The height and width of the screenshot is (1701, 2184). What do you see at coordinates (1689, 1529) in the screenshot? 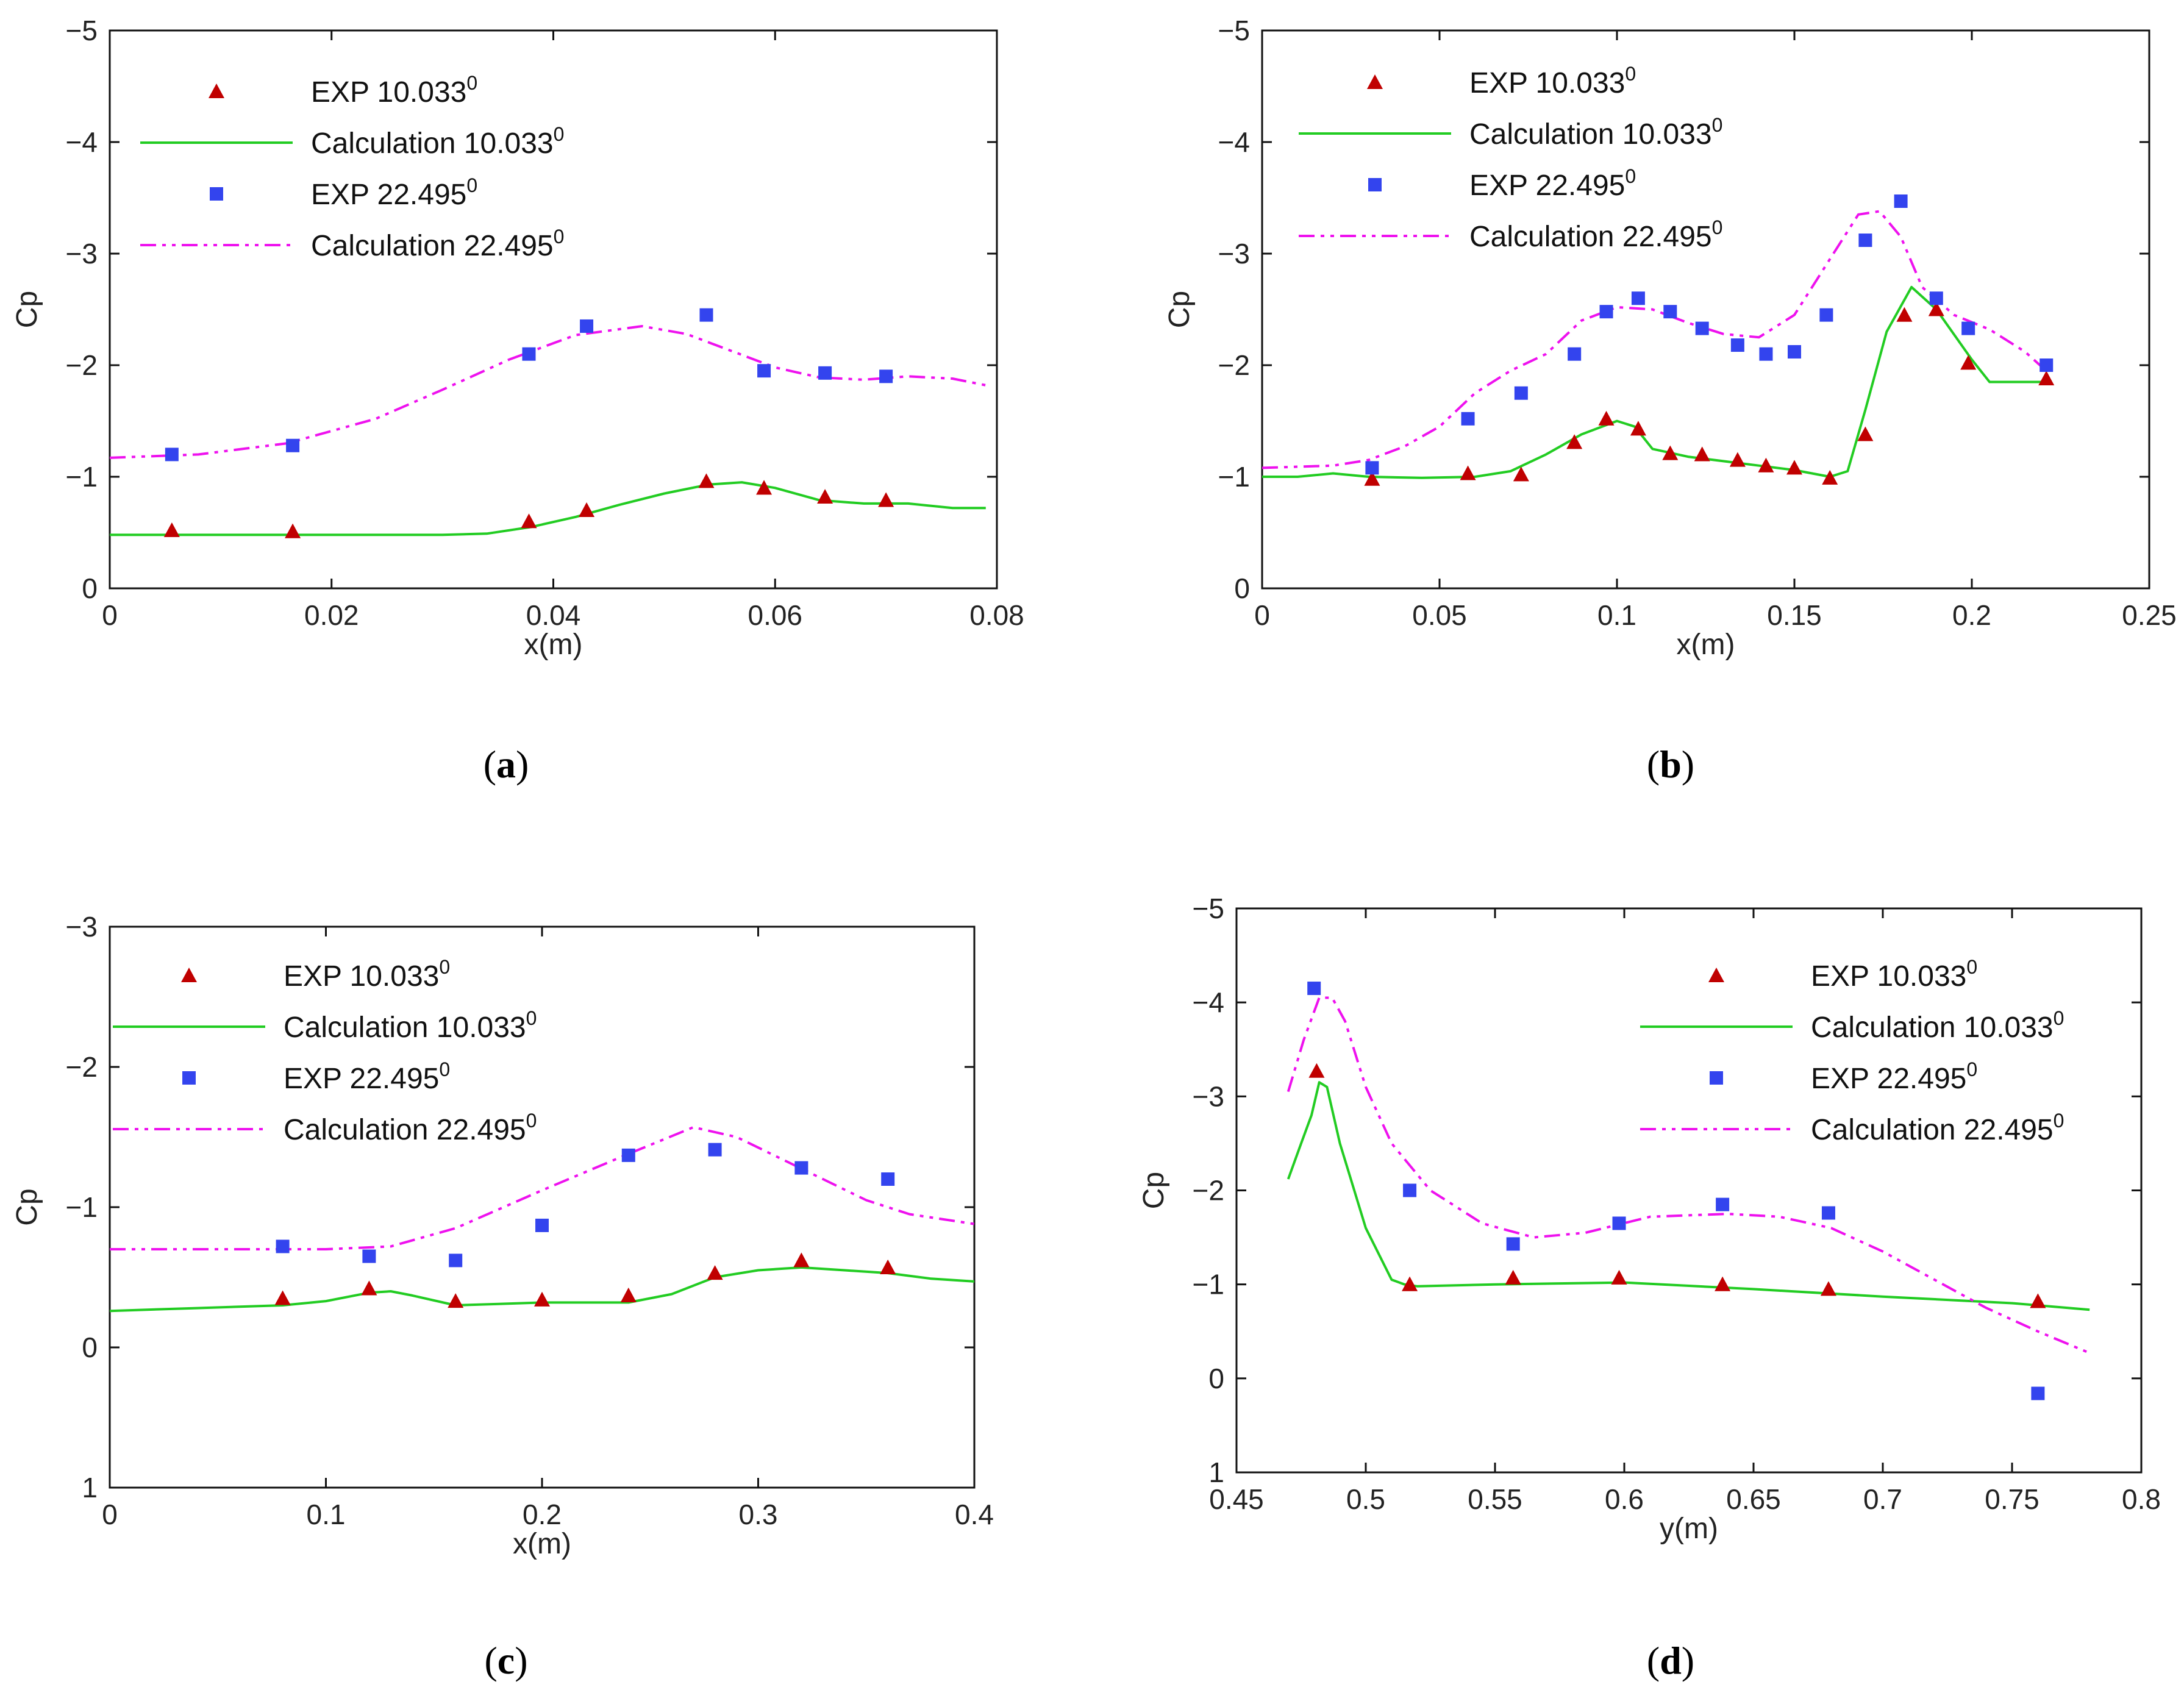
I see `x-axis-label: y(m)` at bounding box center [1689, 1529].